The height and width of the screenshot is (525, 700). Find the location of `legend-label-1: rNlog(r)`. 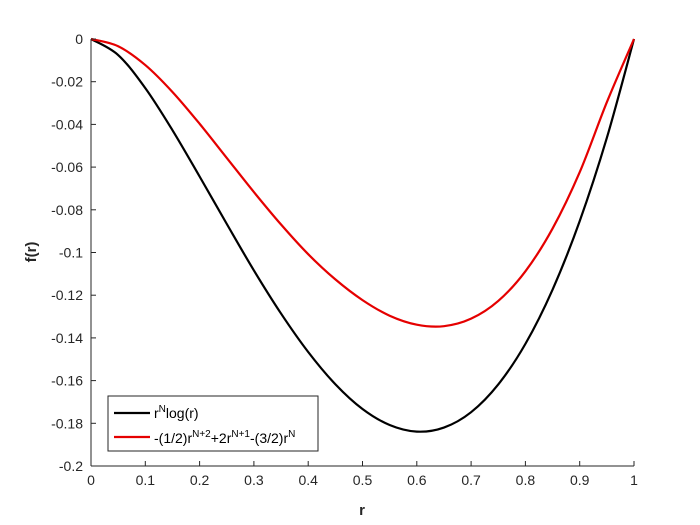

legend-label-1: rNlog(r) is located at coordinates (176, 412).